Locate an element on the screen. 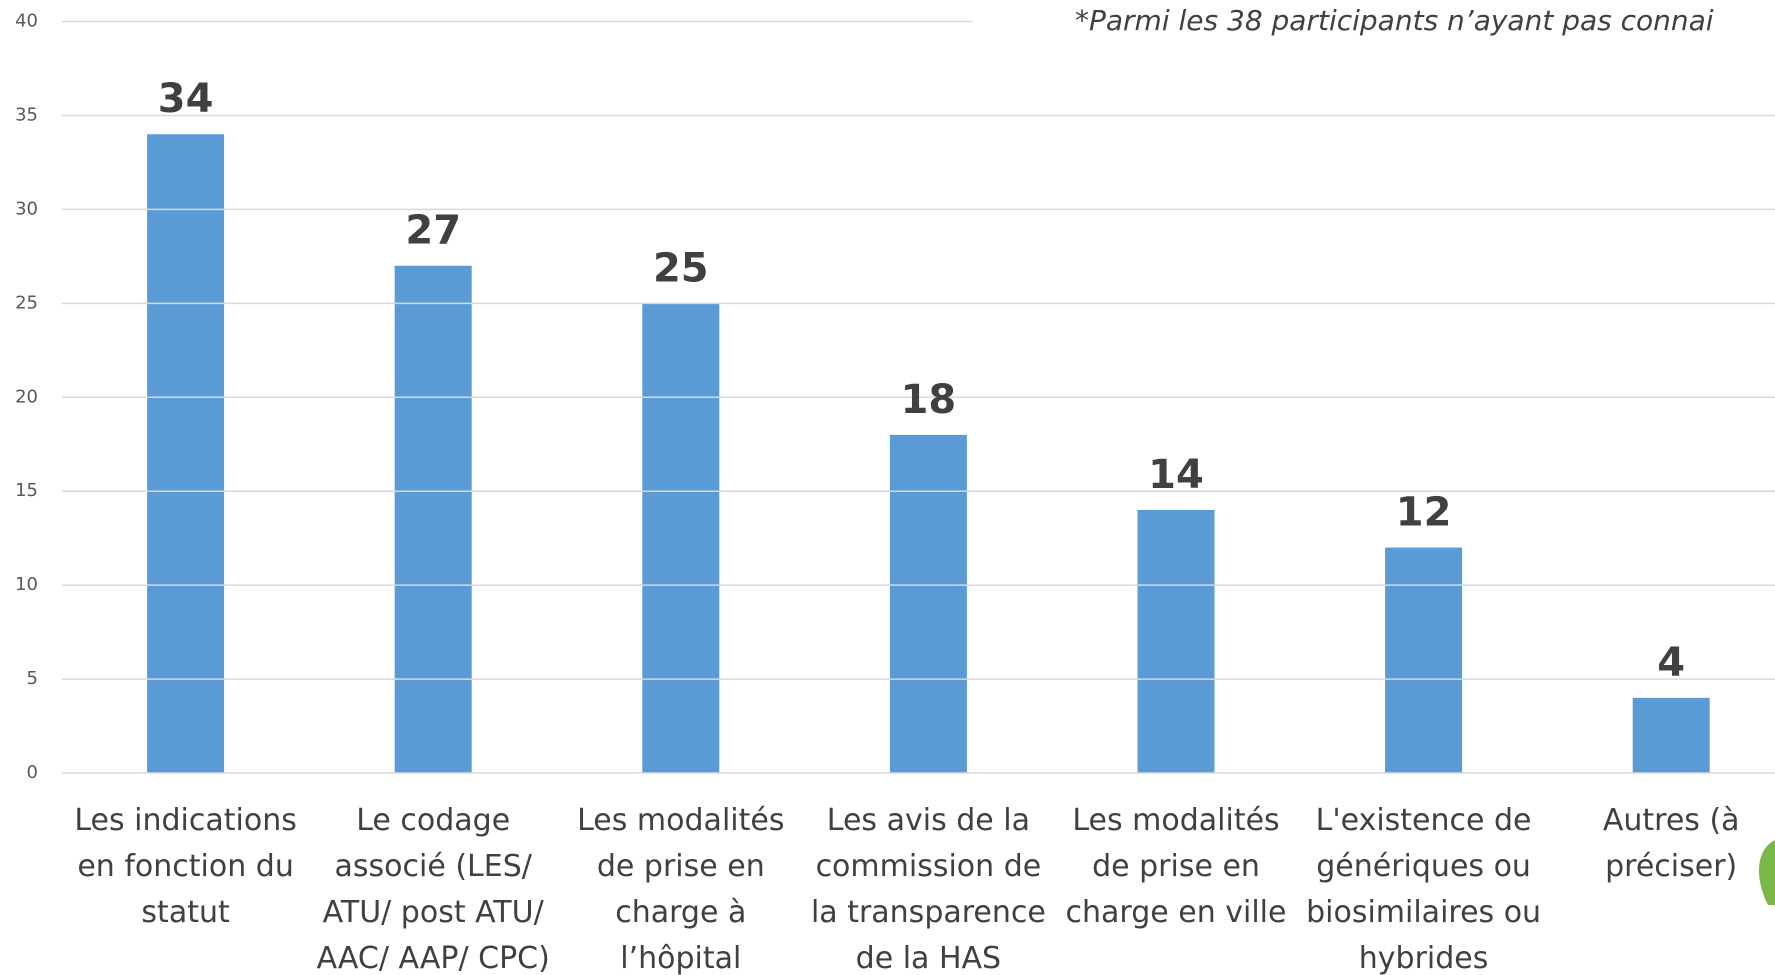  y-tick-label: 40 is located at coordinates (26, 21).